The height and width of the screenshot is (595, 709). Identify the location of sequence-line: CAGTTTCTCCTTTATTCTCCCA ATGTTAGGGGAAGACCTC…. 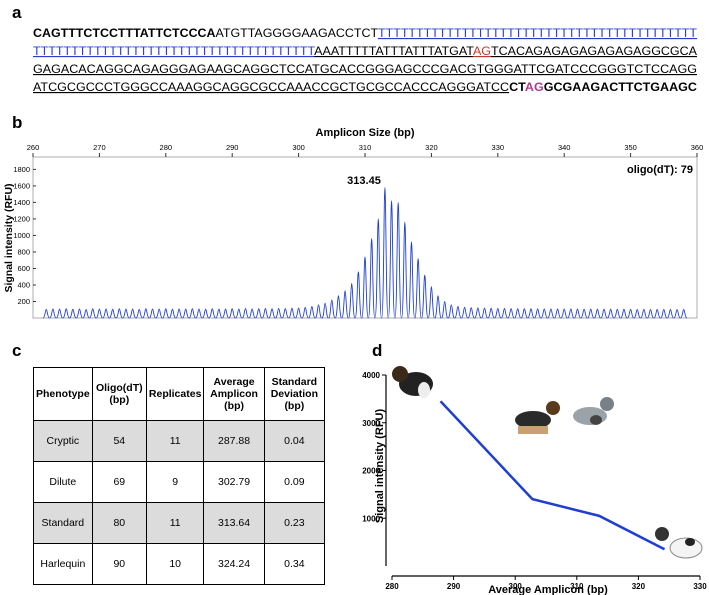
(365, 34).